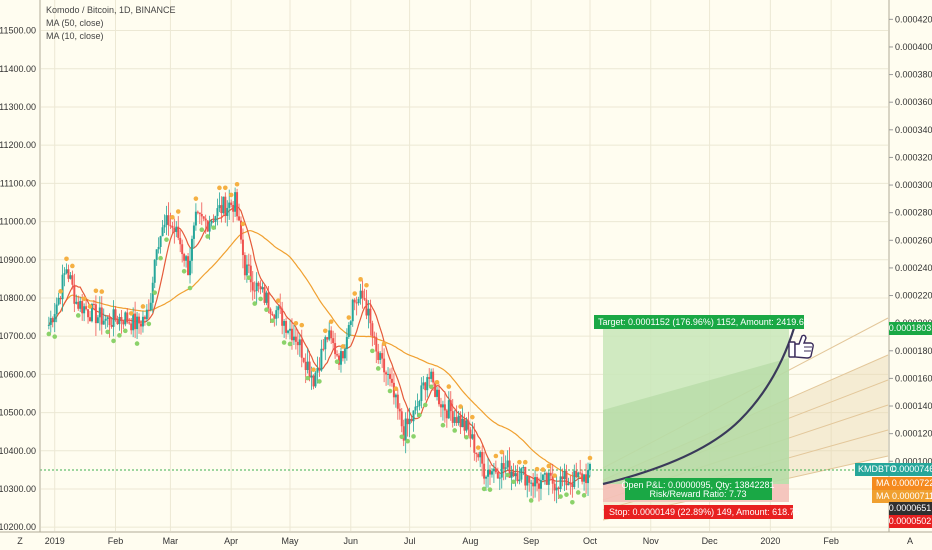 The height and width of the screenshot is (550, 932). Describe the element at coordinates (910, 328) in the screenshot. I see `svg-text: 0.0001803` at that location.